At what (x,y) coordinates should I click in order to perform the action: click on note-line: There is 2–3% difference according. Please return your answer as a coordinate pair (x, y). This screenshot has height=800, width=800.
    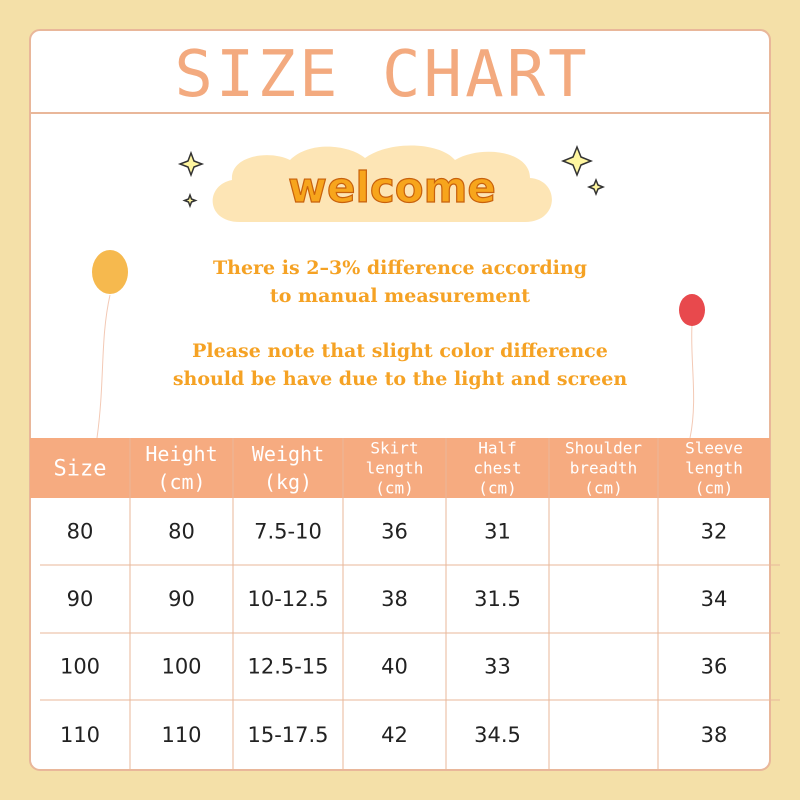
    Looking at the image, I should click on (400, 268).